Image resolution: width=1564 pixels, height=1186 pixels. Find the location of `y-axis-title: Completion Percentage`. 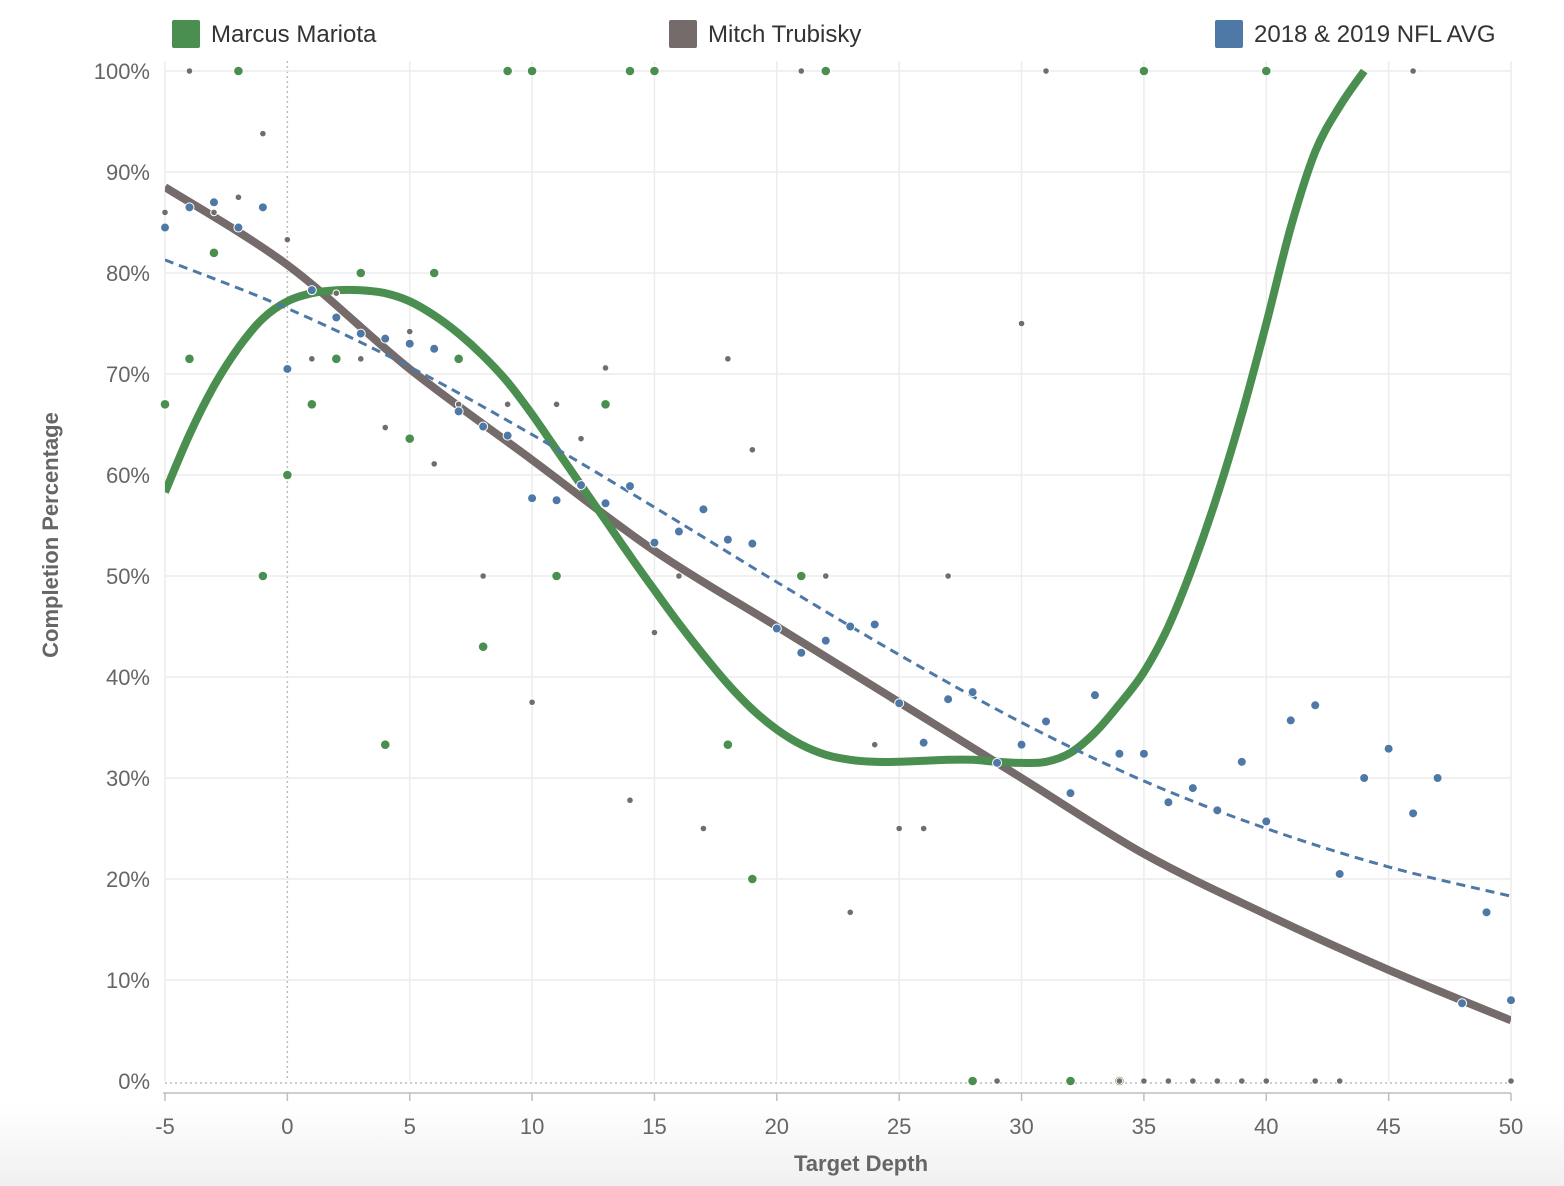

y-axis-title: Completion Percentage is located at coordinates (50, 535).